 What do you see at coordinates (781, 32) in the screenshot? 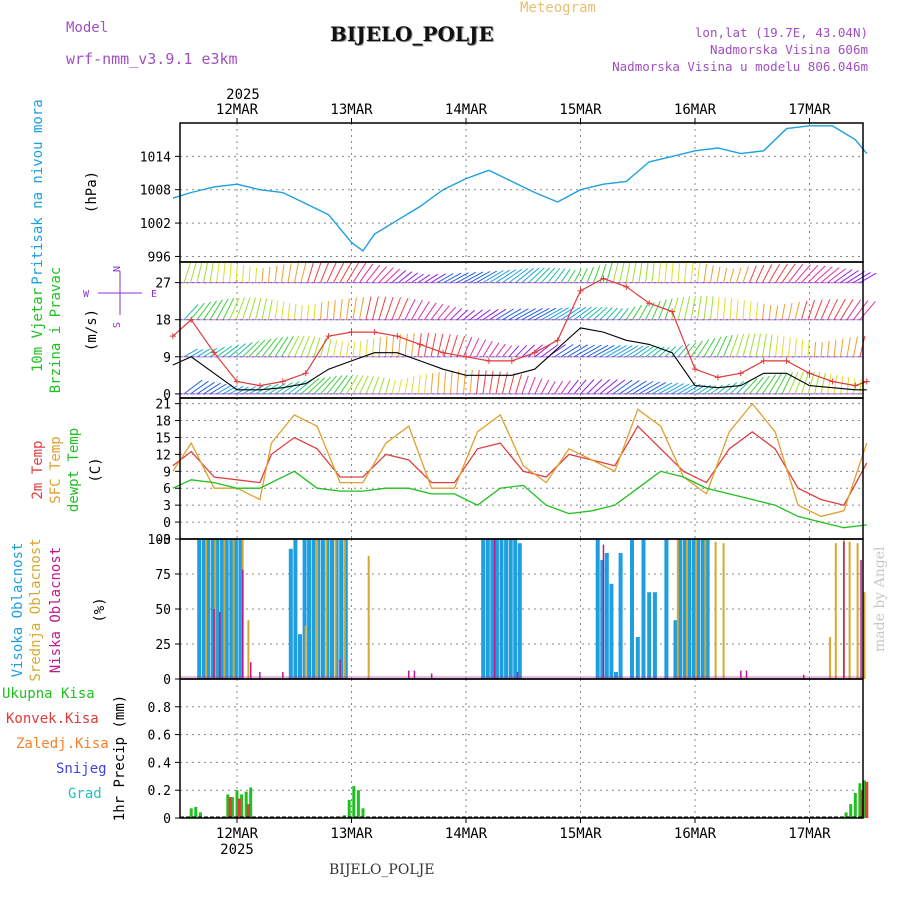
I see `lonlat-label: lon,lat (19.7E, 43.04N)` at bounding box center [781, 32].